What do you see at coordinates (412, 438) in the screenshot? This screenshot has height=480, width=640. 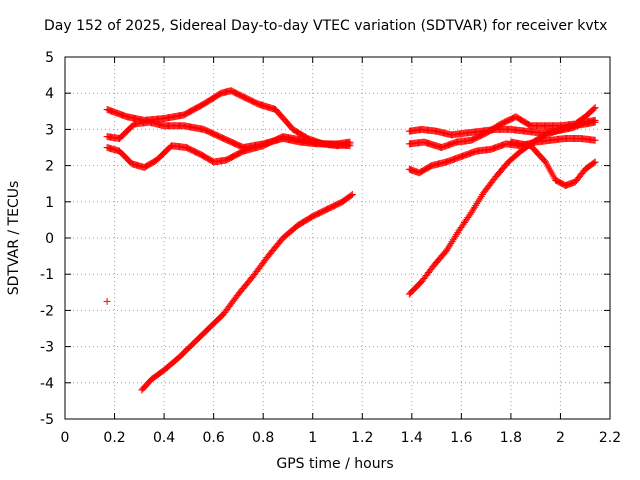 I see `x-tick-label: 1.4` at bounding box center [412, 438].